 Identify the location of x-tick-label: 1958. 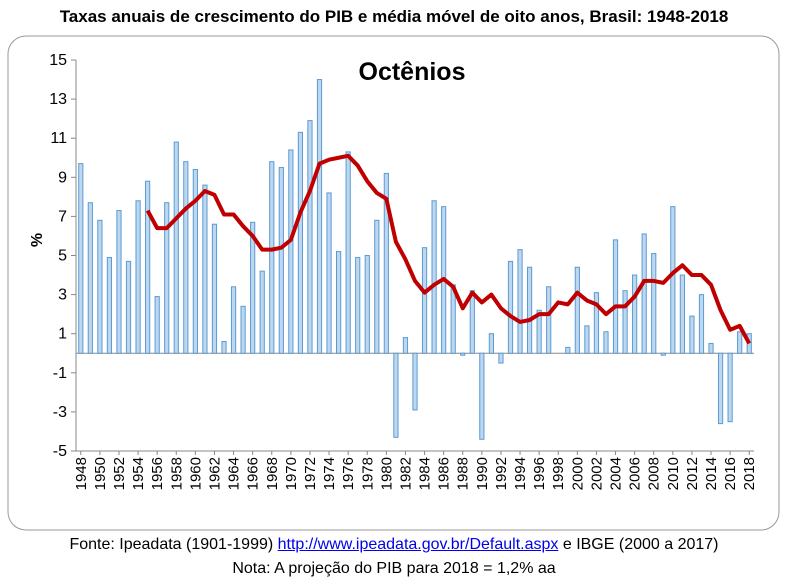
(176, 473).